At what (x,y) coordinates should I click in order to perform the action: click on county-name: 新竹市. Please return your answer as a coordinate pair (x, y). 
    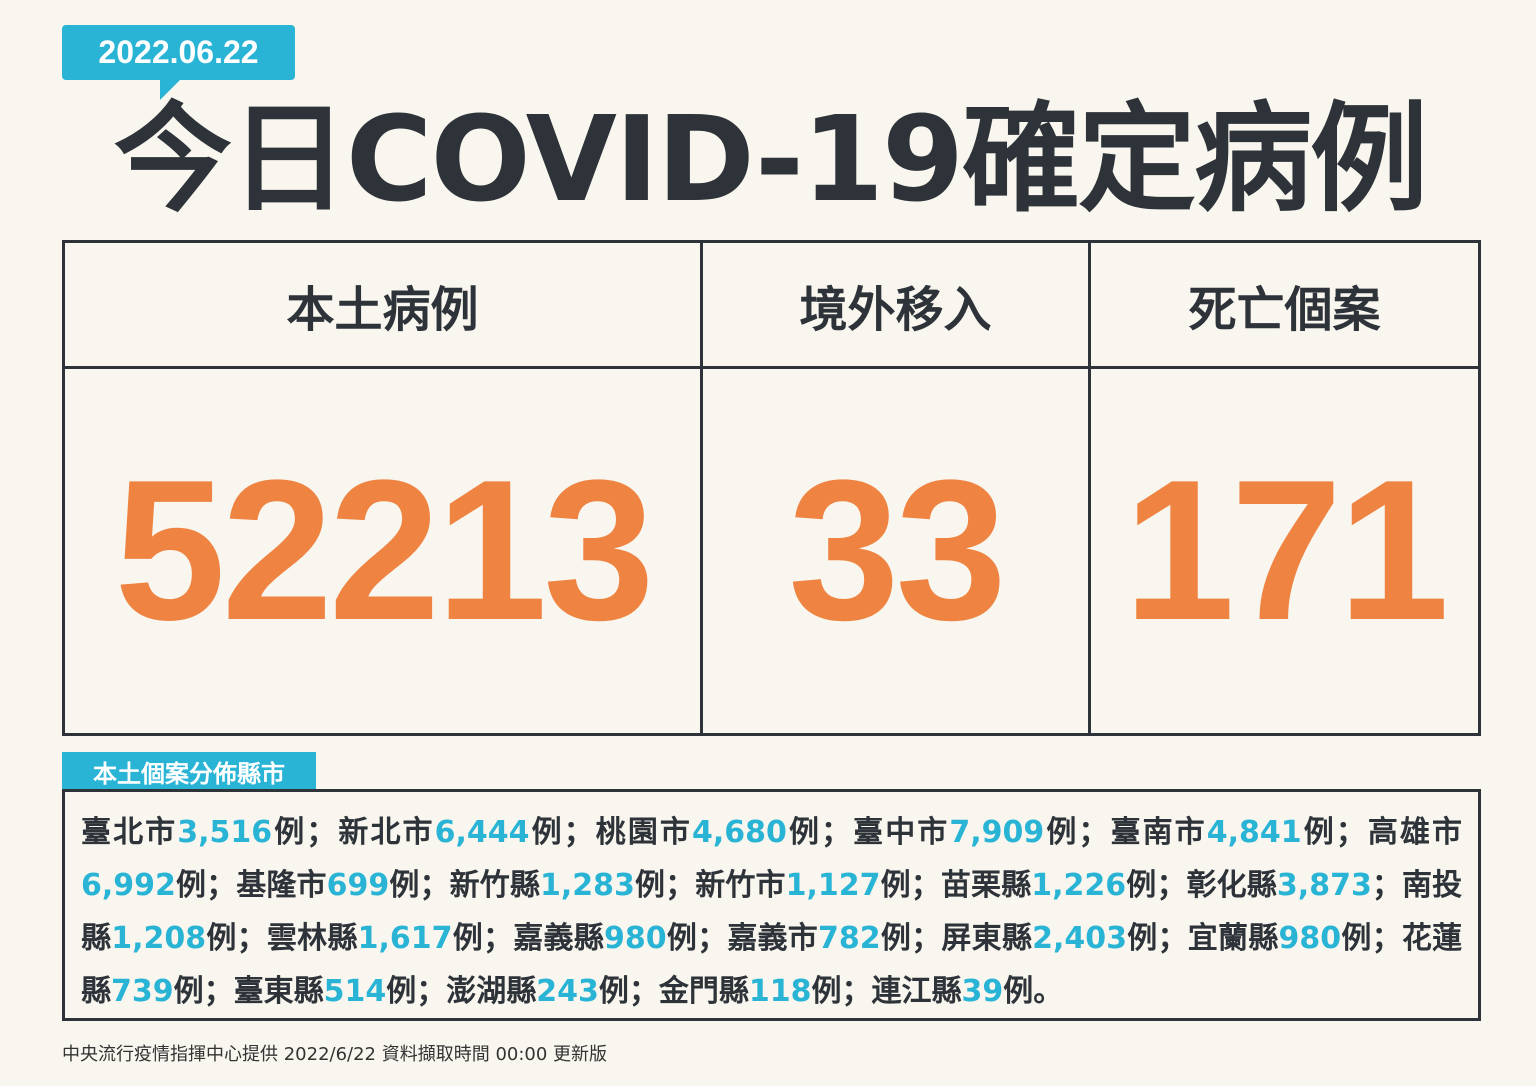
    Looking at the image, I should click on (740, 885).